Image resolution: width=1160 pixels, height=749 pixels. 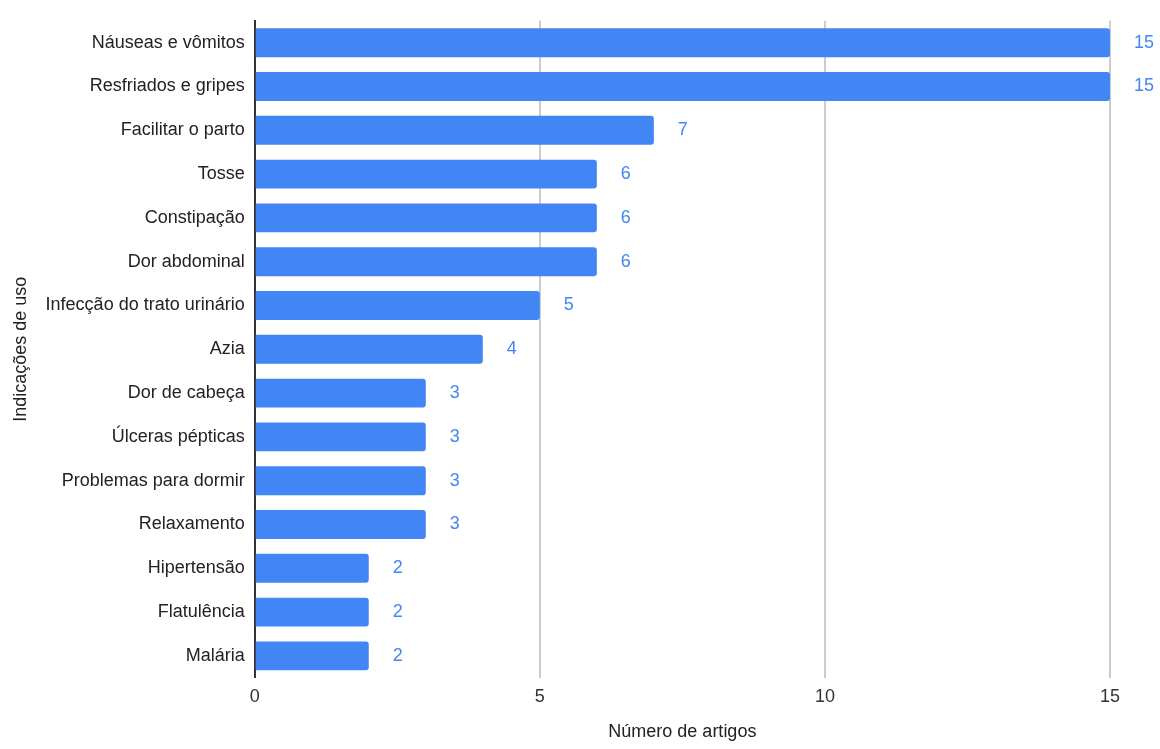 What do you see at coordinates (682, 129) in the screenshot?
I see `data-label: 7` at bounding box center [682, 129].